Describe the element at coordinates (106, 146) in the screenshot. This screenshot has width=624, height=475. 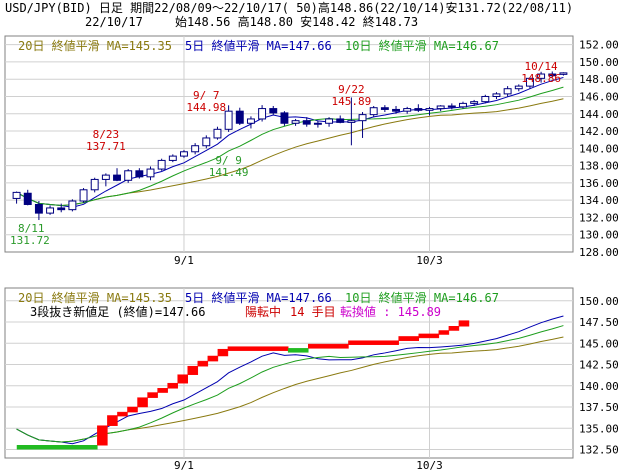
I see `annotation-value: 137.71` at that location.